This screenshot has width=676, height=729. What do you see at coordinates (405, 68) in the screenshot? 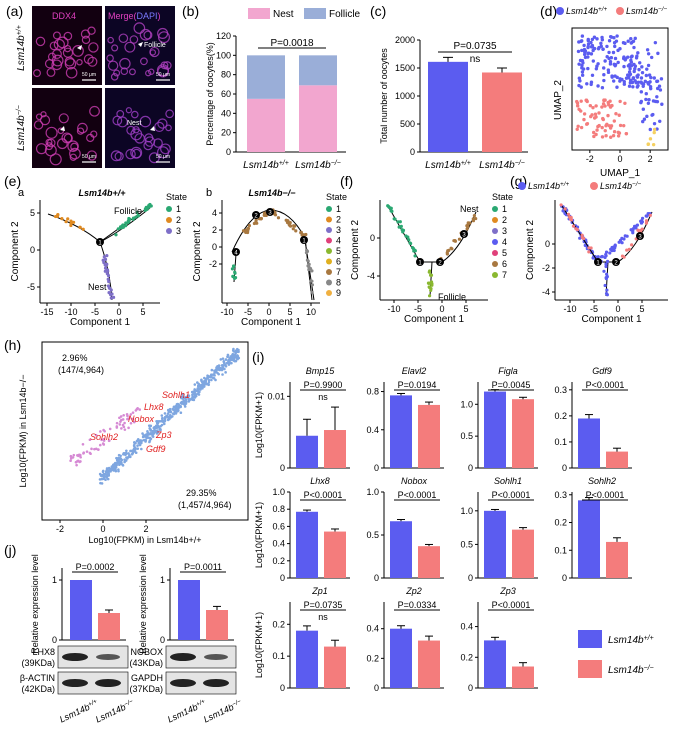
I see `y-tick-label: 1500` at bounding box center [405, 68].